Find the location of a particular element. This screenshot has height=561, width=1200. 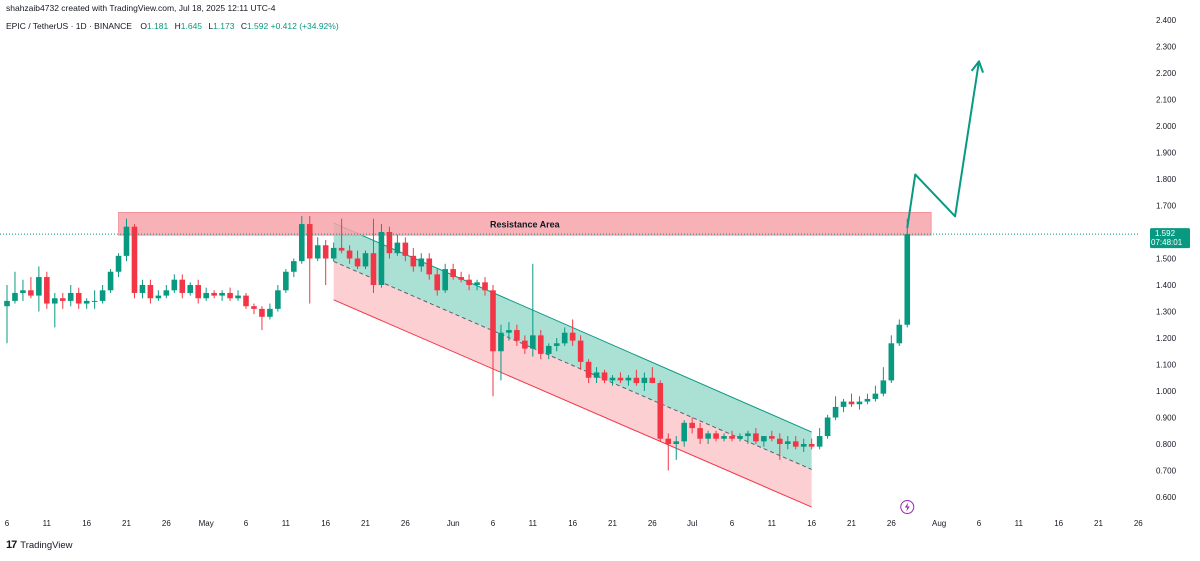

symbol-name: EPIC / TetherUS · 1D · BINANCE is located at coordinates (69, 26).